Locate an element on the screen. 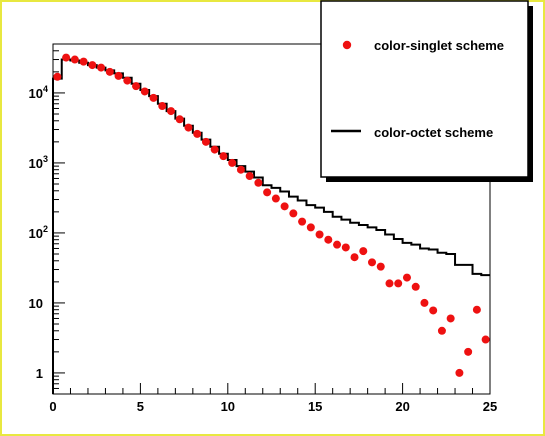  legend-label-octet: color-octet scheme is located at coordinates (433, 132).